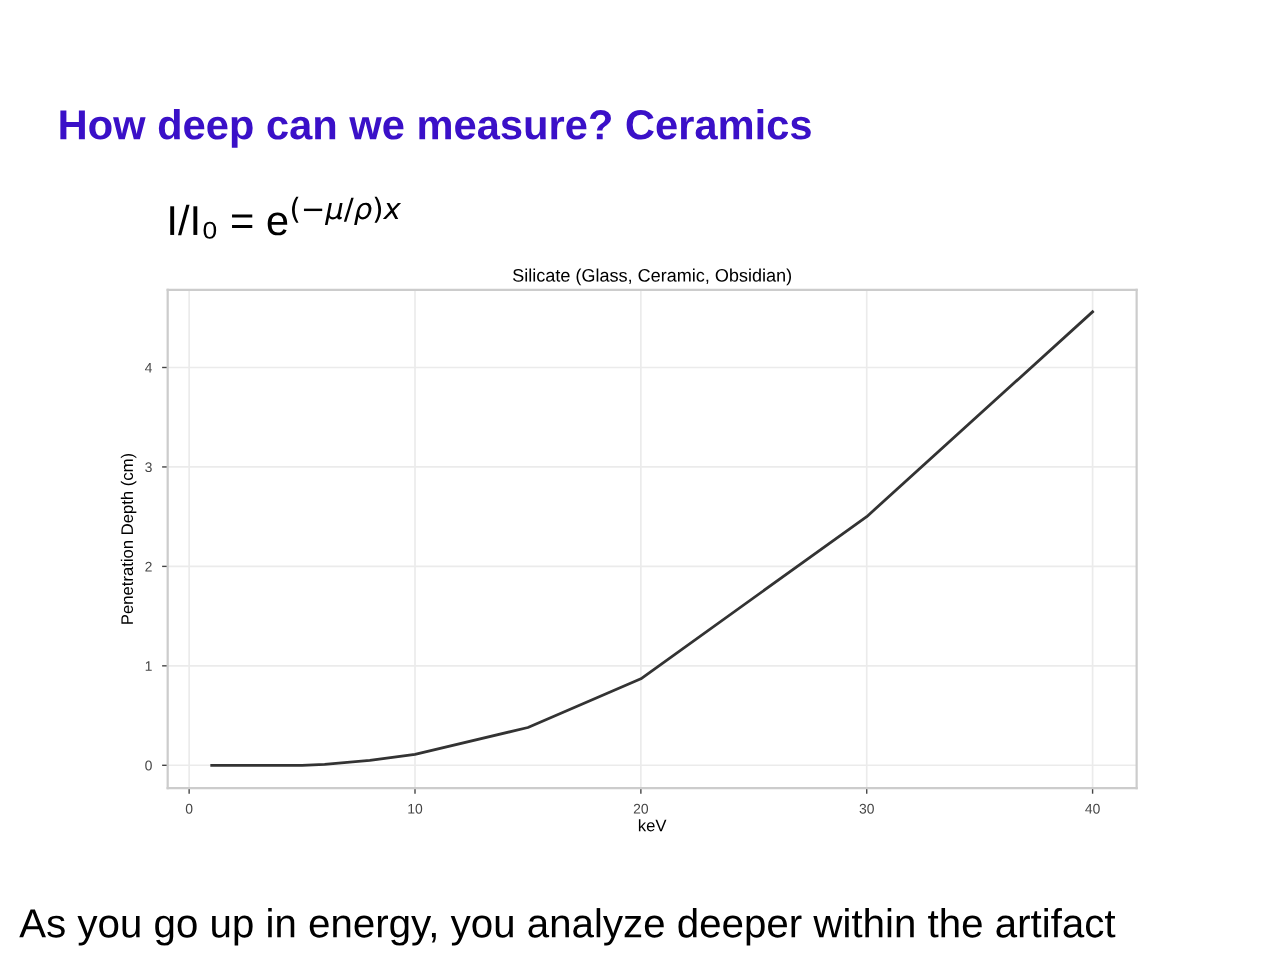  I want to click on x-axis-title: keV, so click(652, 825).